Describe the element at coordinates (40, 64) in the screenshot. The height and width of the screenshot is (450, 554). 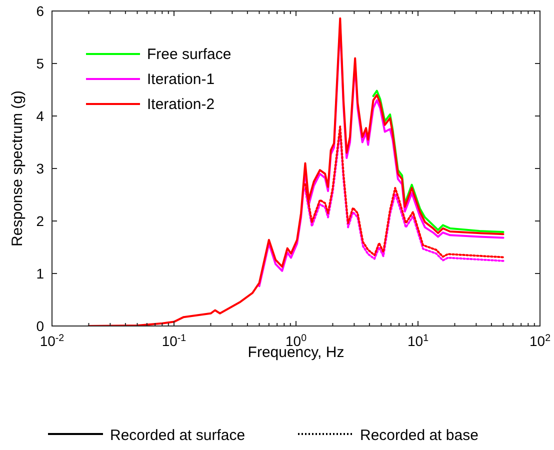
I see `y-tick-label: 5` at that location.